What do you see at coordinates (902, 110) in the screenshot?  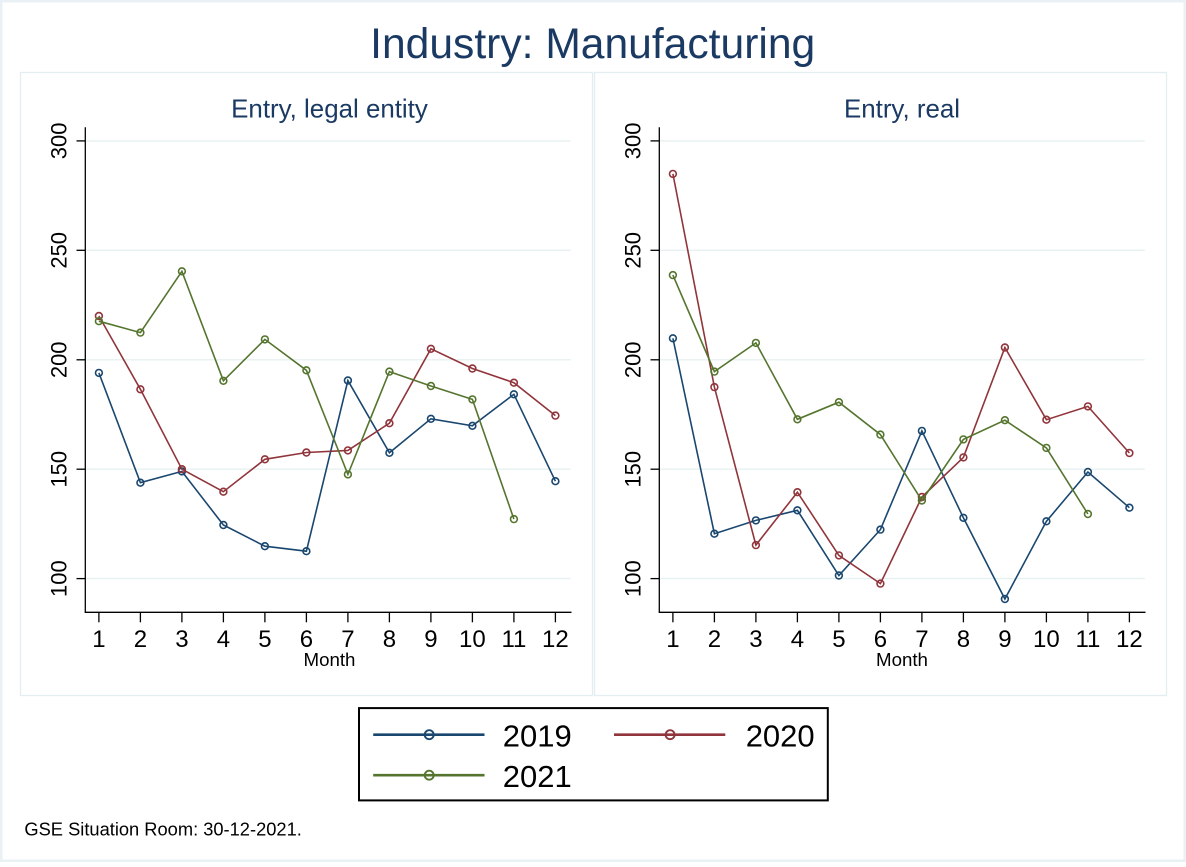 I see `svg-text: Entry, real` at bounding box center [902, 110].